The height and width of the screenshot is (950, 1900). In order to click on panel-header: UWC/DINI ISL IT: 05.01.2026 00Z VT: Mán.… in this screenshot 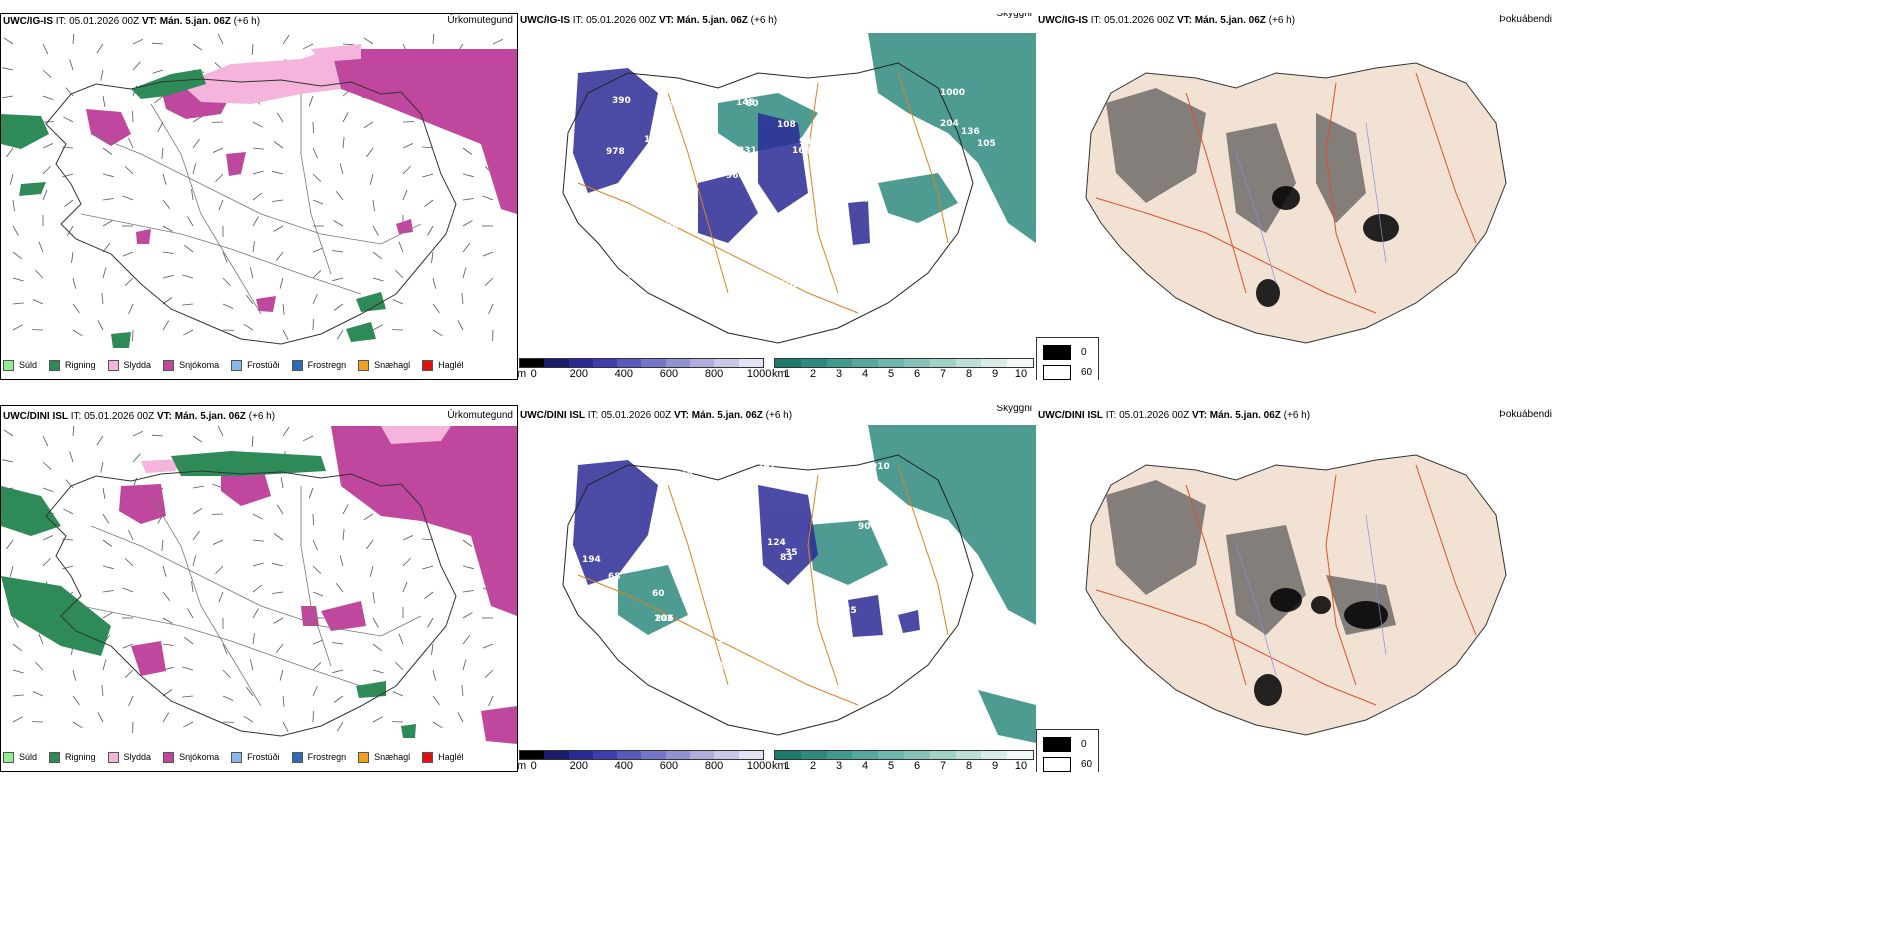, I will do `click(777, 415)`.